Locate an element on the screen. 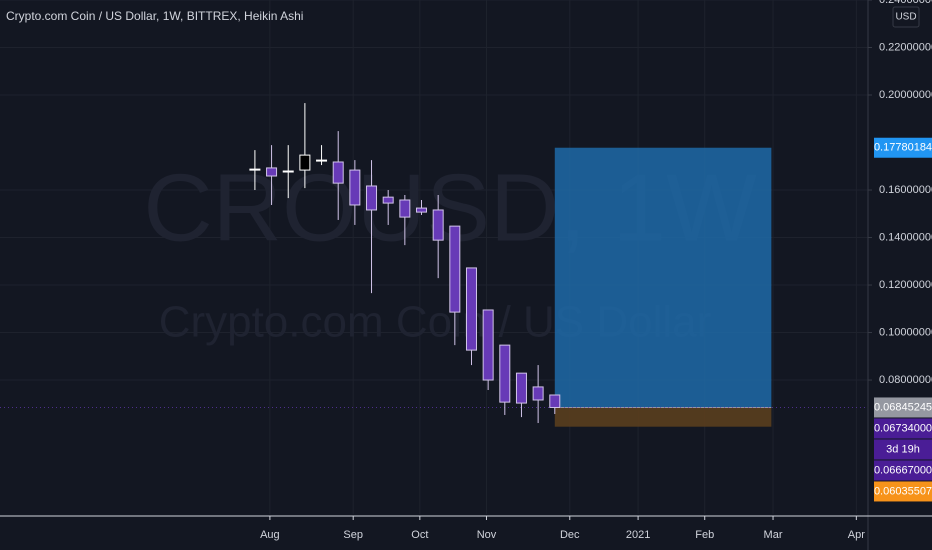 The image size is (932, 550). price-label: 0.06734000 is located at coordinates (903, 428).